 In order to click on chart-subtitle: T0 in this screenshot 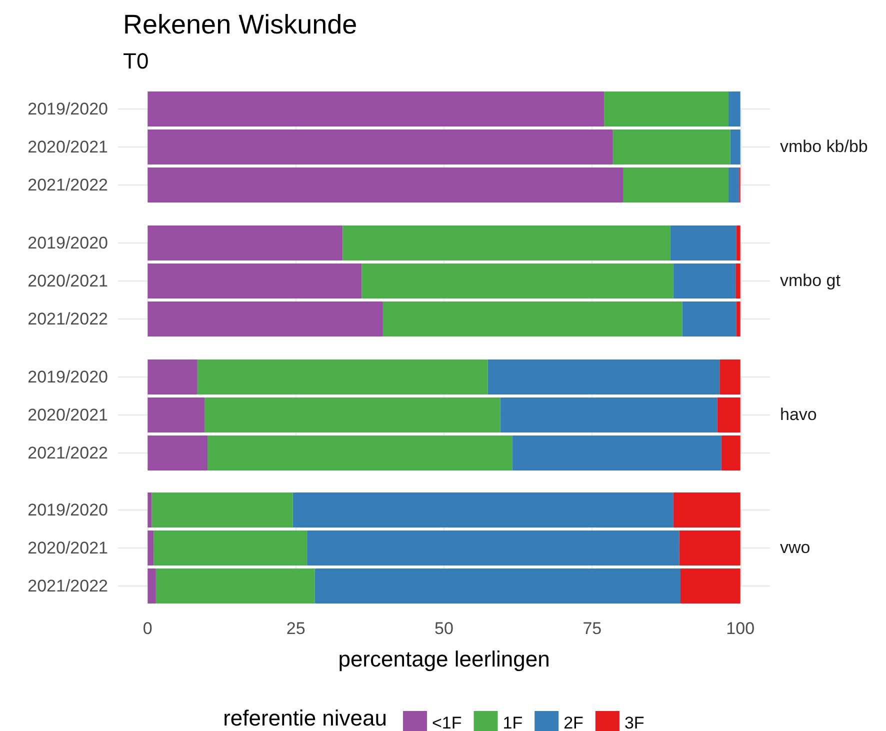, I will do `click(136, 61)`.